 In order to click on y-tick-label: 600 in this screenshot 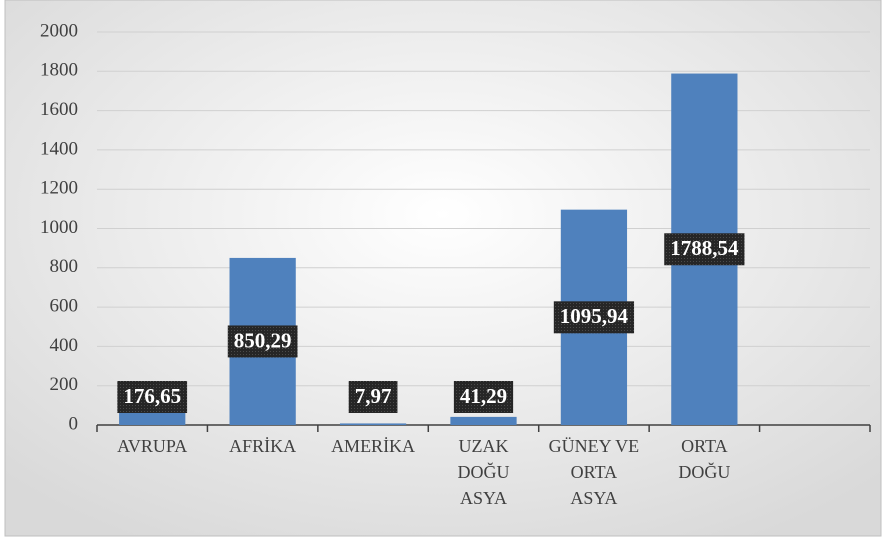, I will do `click(64, 305)`.